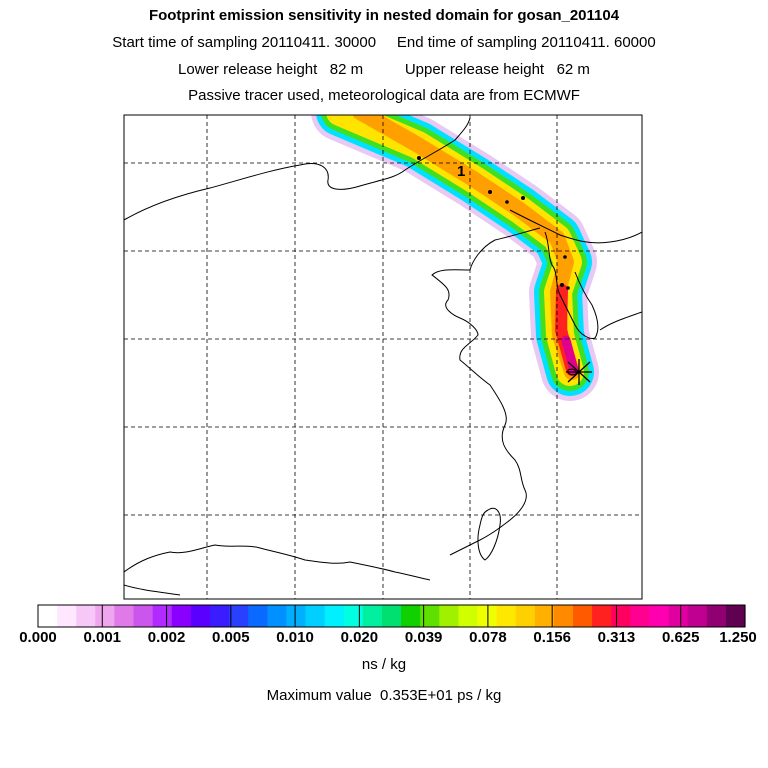 Image resolution: width=768 pixels, height=768 pixels. I want to click on border-vietnam, so click(152, 590).